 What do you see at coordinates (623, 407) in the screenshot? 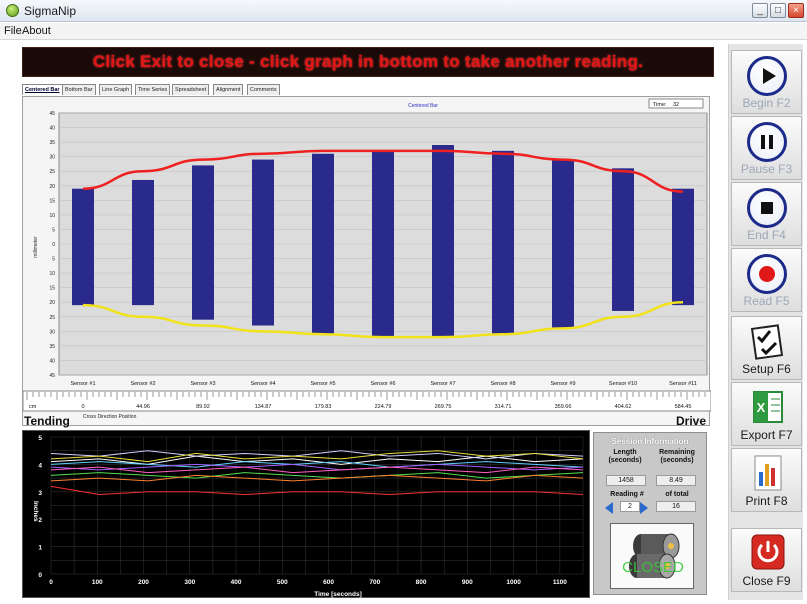
I see `position-label: 404.62` at bounding box center [623, 407].